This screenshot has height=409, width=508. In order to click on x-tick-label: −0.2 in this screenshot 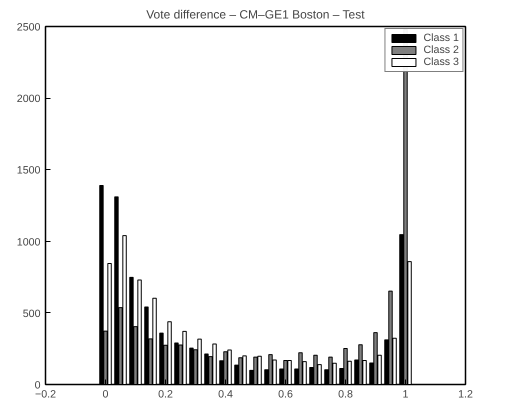, I will do `click(45, 394)`.